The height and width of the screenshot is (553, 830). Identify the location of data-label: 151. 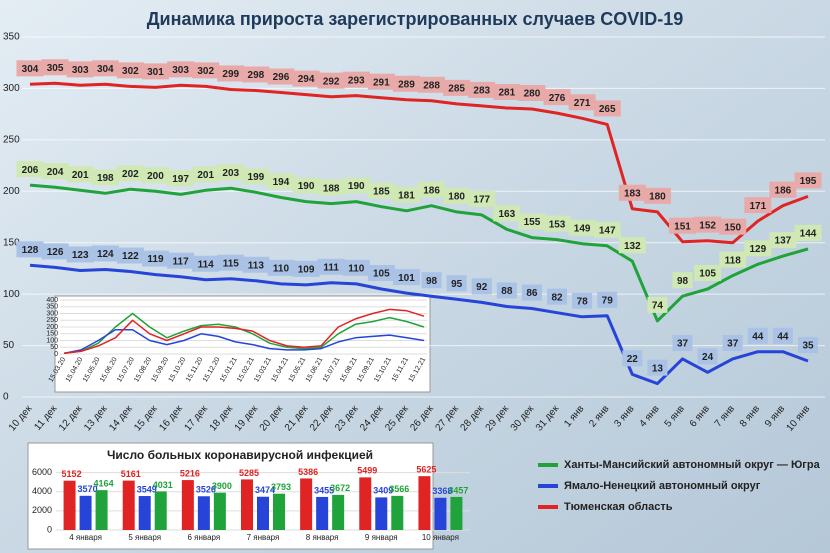
(682, 226).